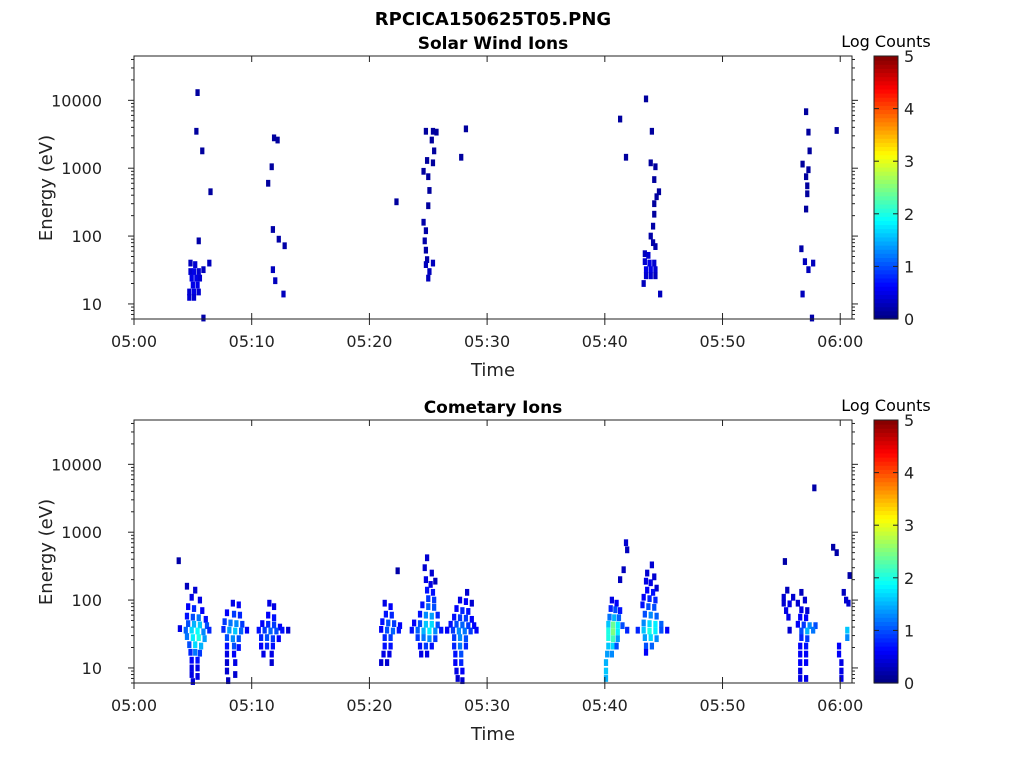 Image resolution: width=1024 pixels, height=768 pixels. I want to click on colorbar-frame, so click(886, 187).